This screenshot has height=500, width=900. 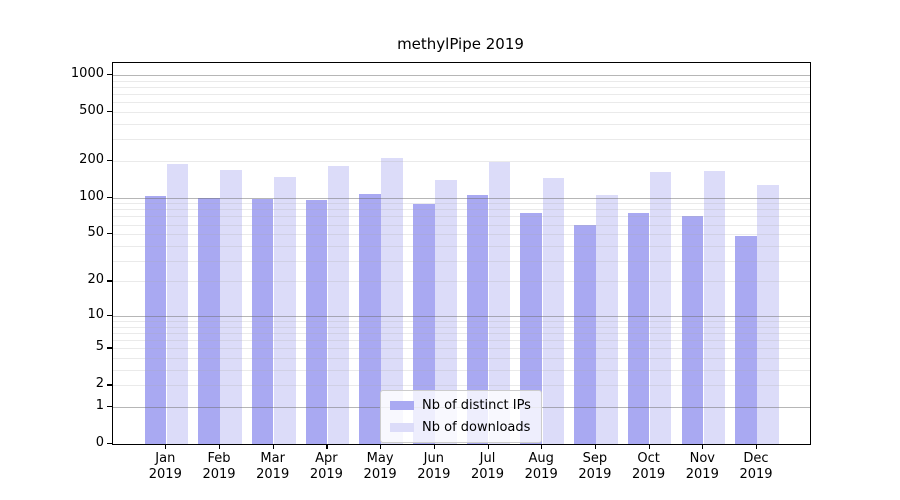 I want to click on bar-dec-distinct-ips, so click(x=746, y=340).